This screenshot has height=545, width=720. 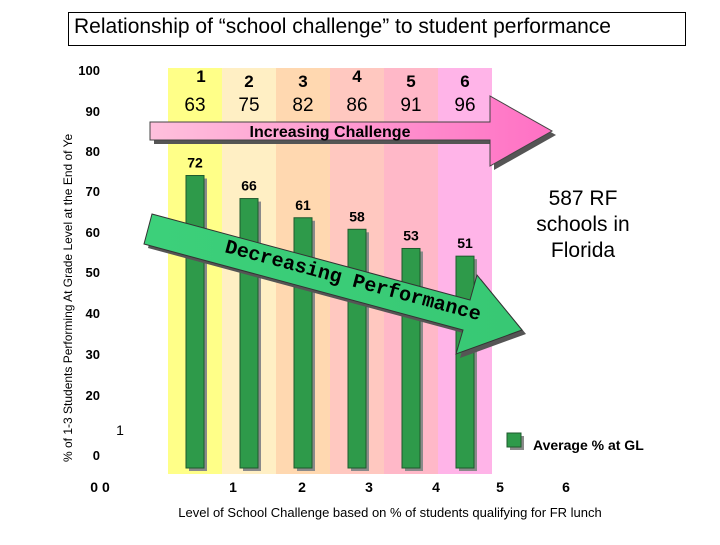 What do you see at coordinates (302, 105) in the screenshot?
I see `fr-lunch-percent: 82` at bounding box center [302, 105].